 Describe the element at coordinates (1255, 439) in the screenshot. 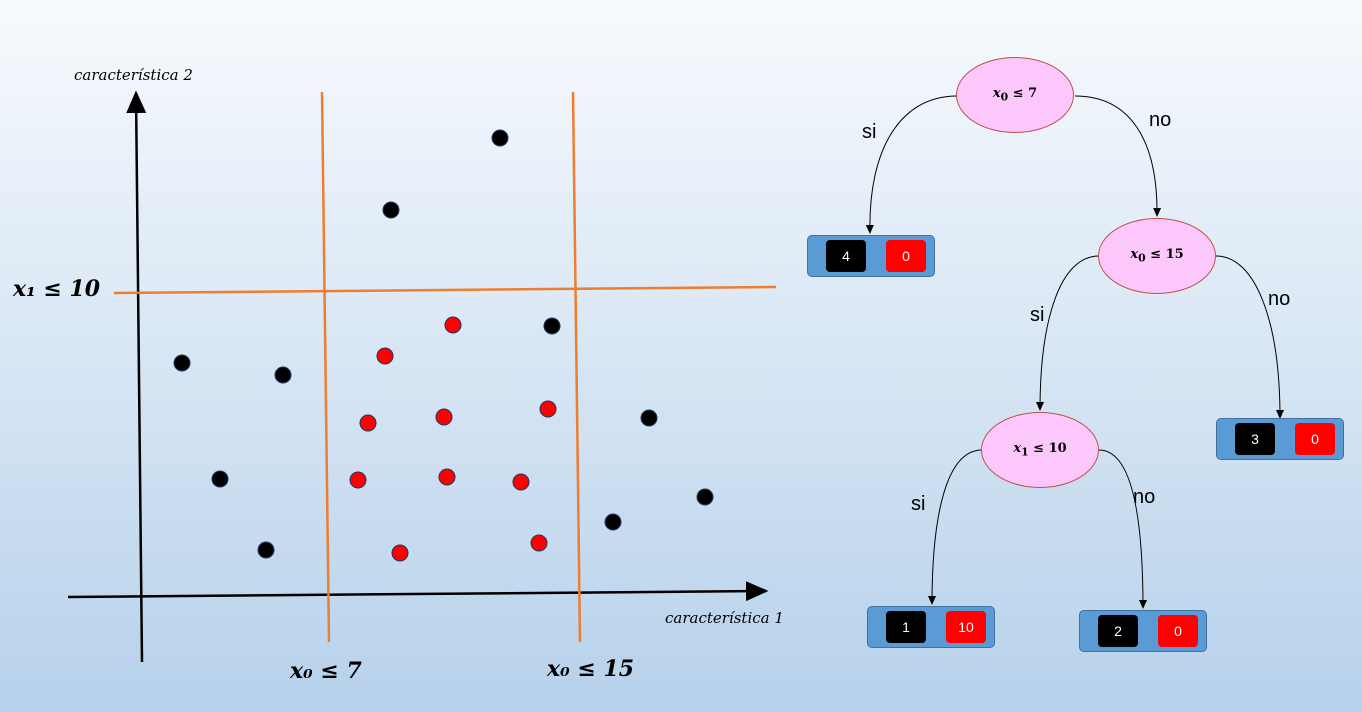

I see `leaf-black-count: 3` at that location.